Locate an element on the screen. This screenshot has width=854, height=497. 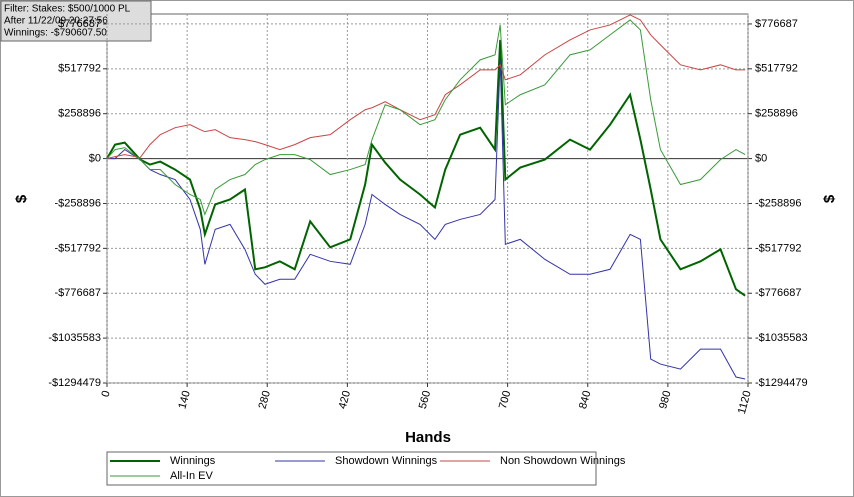
info-box is located at coordinates (76, 21).